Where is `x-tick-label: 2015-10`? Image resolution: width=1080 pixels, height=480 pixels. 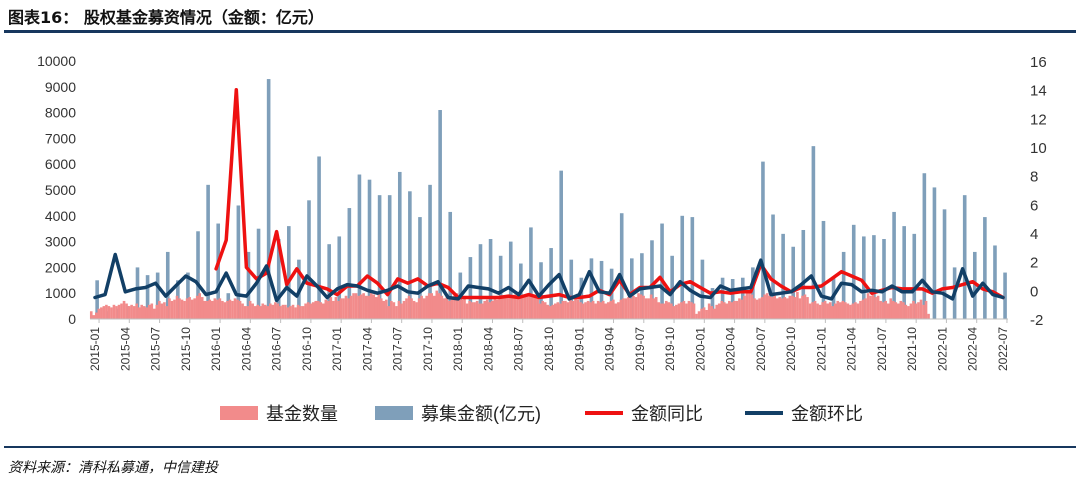
x-tick-label: 2015-10 is located at coordinates (186, 349).